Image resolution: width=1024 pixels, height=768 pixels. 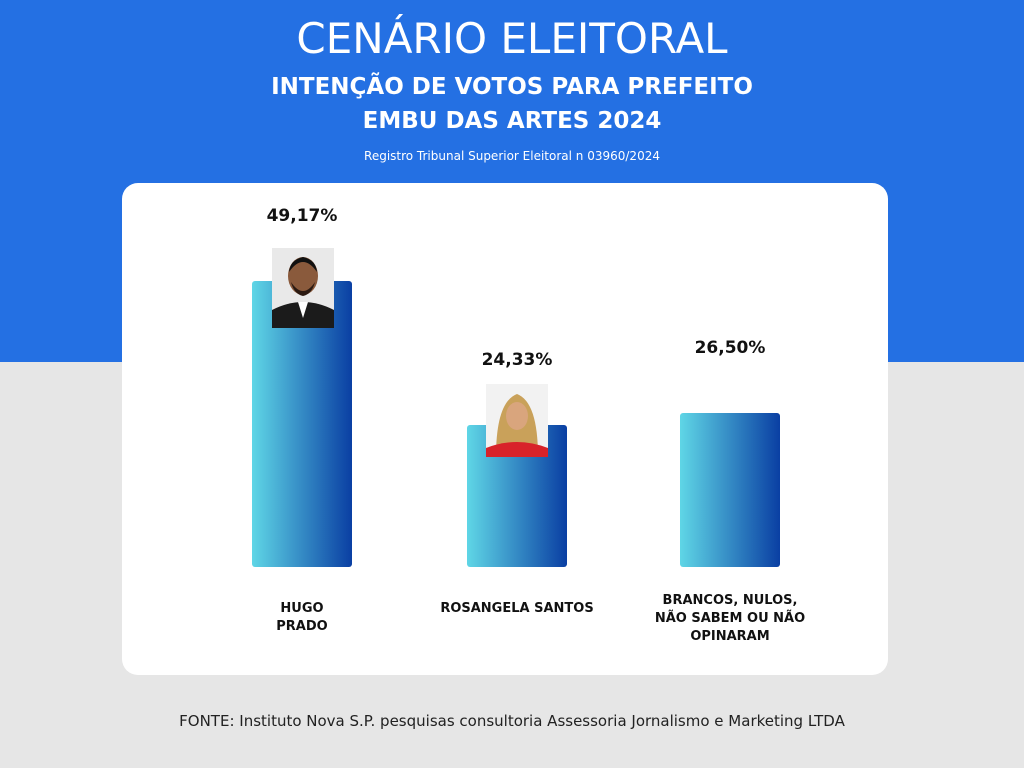 I want to click on subtitle: INTENÇÃO DE VOTOS PARA PREFEITO, so click(x=512, y=87).